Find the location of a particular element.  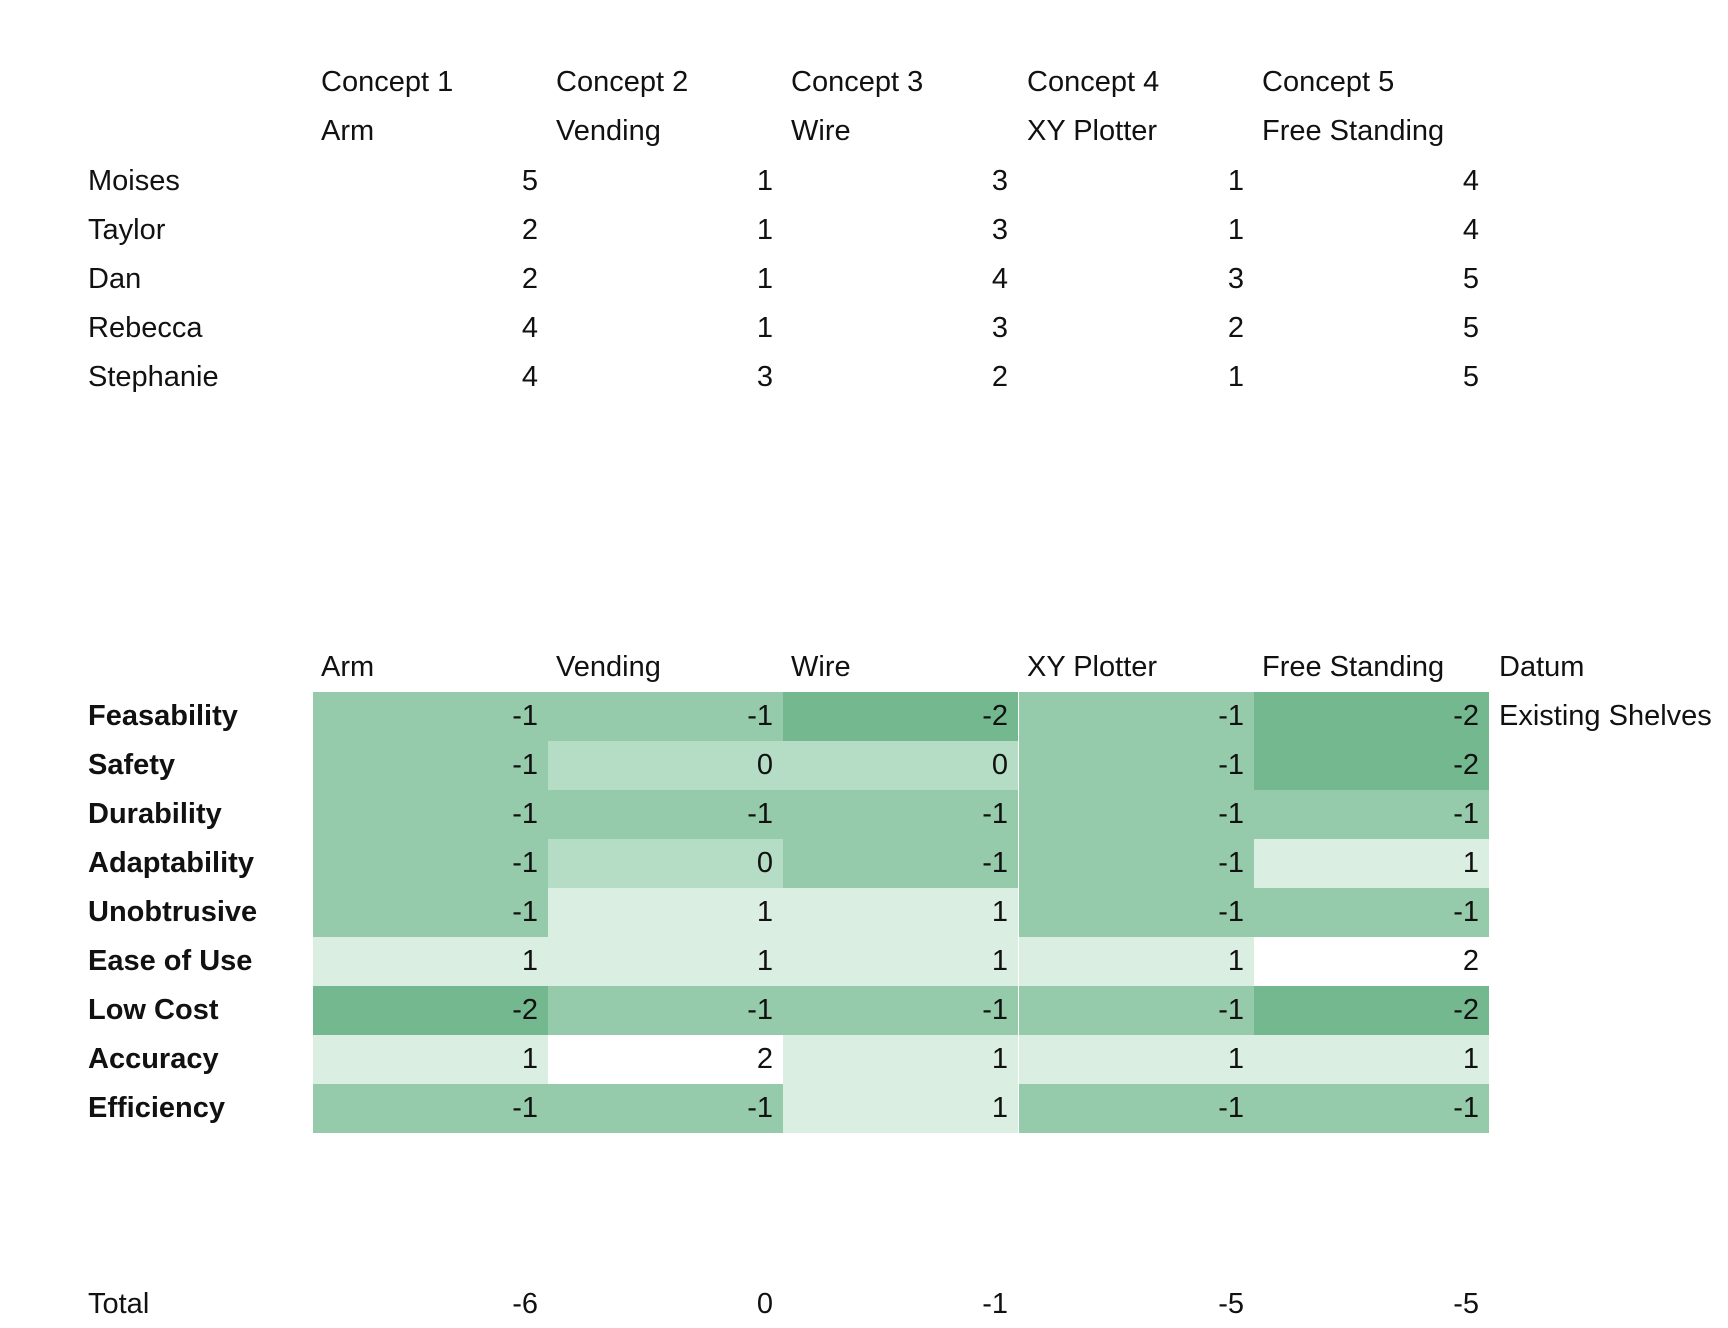

datum-header: Datum is located at coordinates (1542, 667).